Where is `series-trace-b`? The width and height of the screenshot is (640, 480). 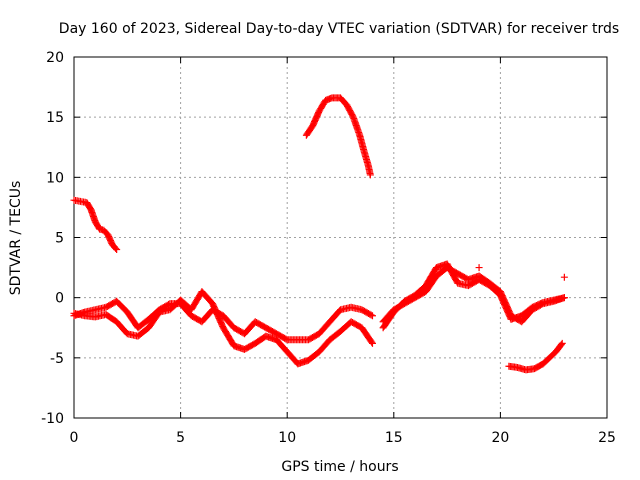 series-trace-b is located at coordinates (223, 328).